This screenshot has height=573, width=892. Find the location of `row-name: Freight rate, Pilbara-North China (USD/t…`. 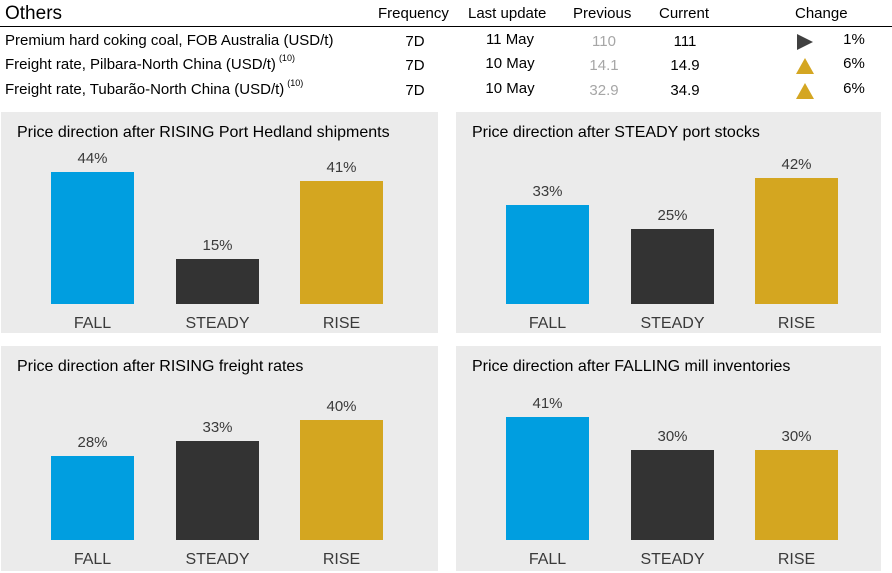

row-name: Freight rate, Pilbara-North China (USD/t… is located at coordinates (150, 63).